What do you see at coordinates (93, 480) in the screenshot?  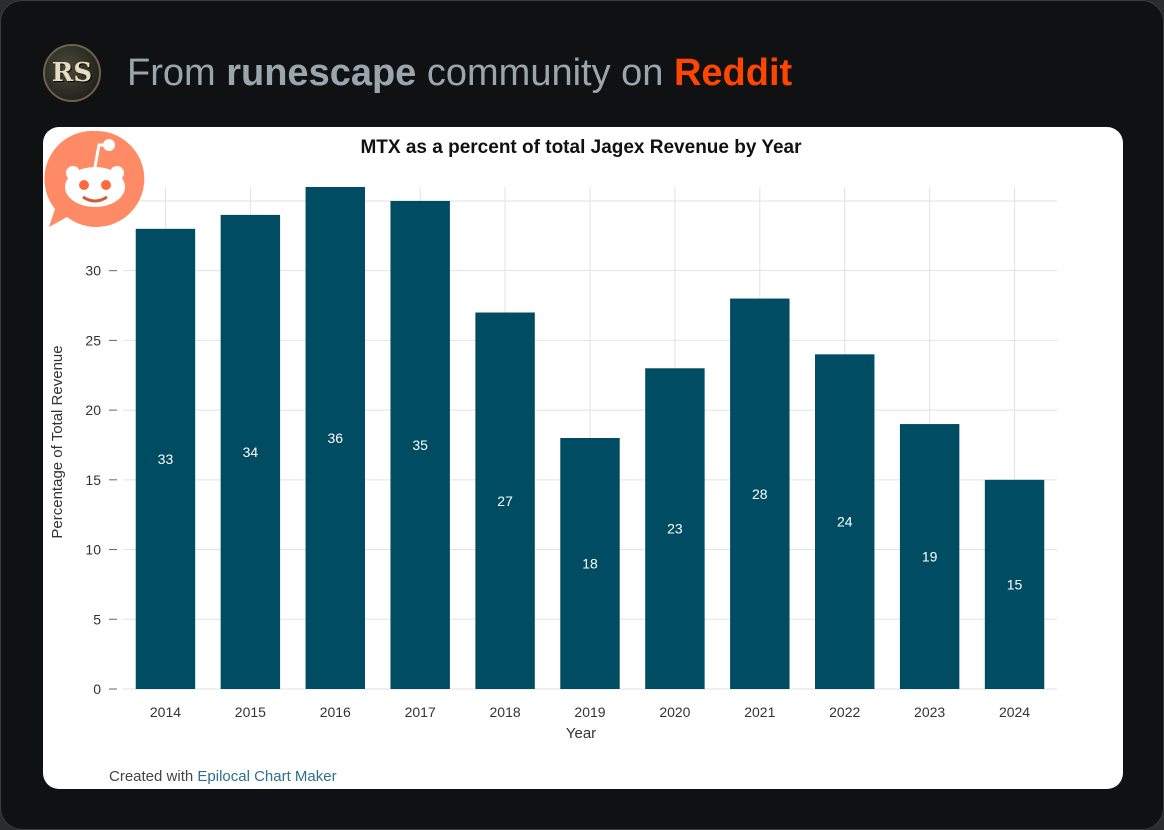 I see `y-tick-label: 15` at bounding box center [93, 480].